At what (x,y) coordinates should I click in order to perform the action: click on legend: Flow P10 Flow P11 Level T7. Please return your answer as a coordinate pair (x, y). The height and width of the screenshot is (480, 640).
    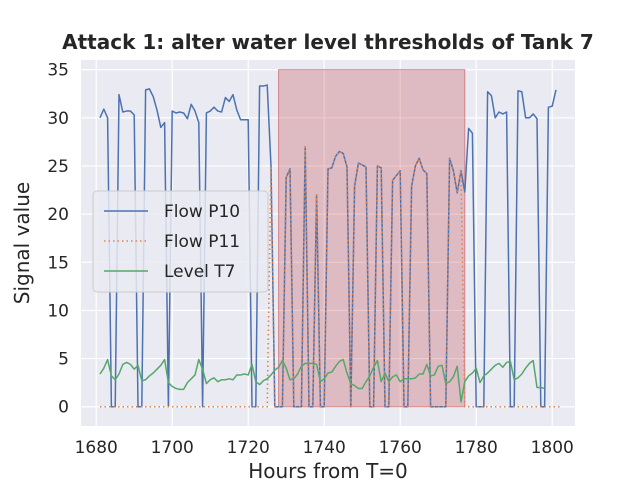
    Looking at the image, I should click on (180, 241).